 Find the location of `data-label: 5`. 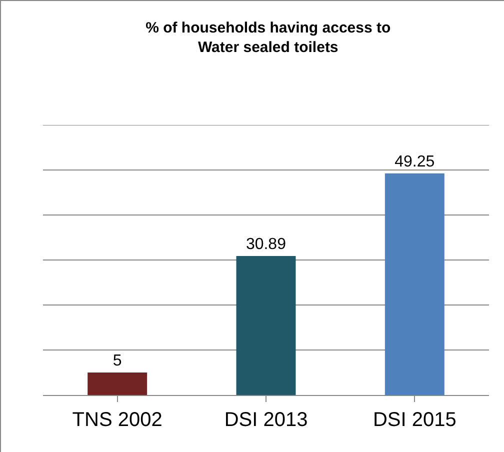

data-label: 5 is located at coordinates (117, 361).